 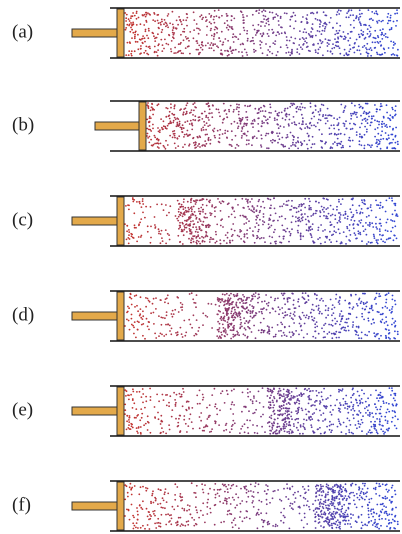 I want to click on piston-rod, so click(x=94, y=506).